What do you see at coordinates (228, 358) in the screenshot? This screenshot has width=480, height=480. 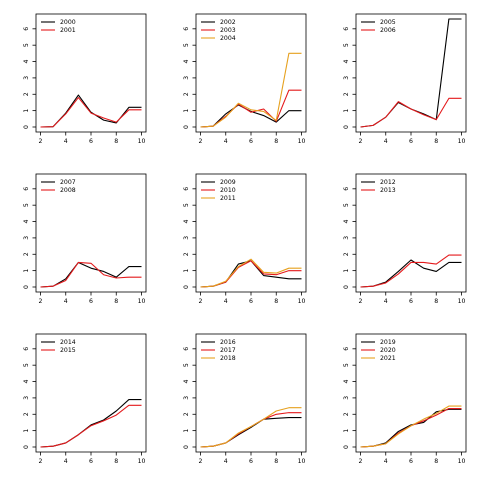 I see `legend-label-2018: 2018` at bounding box center [228, 358].